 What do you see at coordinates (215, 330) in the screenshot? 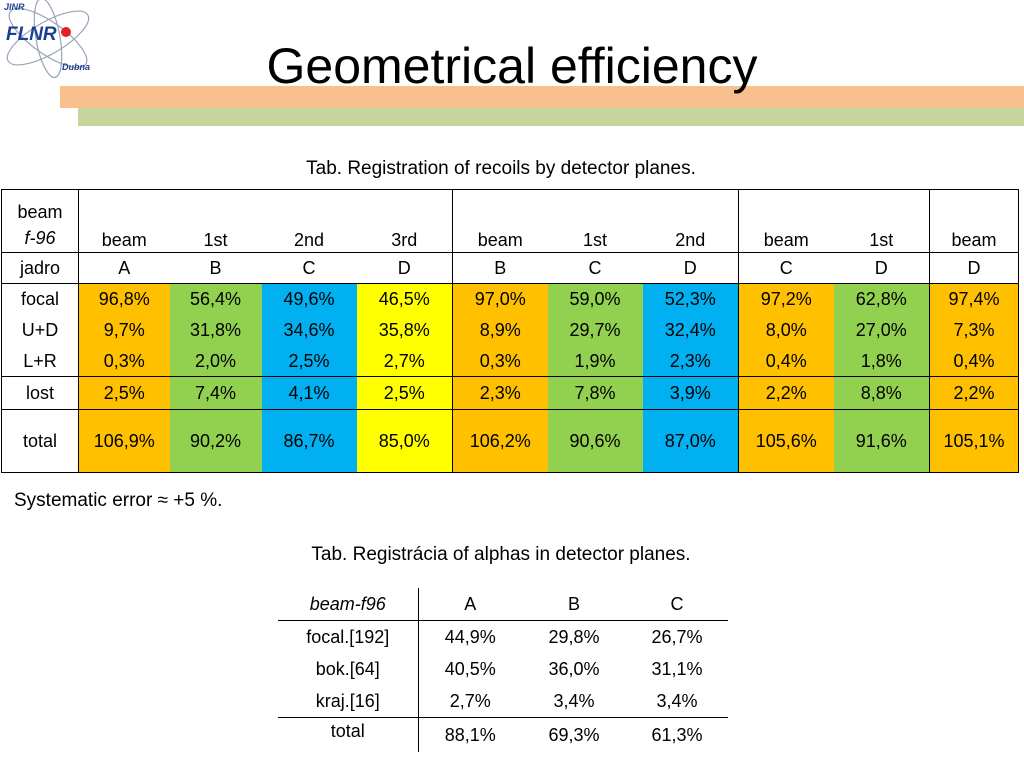
I see `recoils-value-cell: 31,8%` at bounding box center [215, 330].